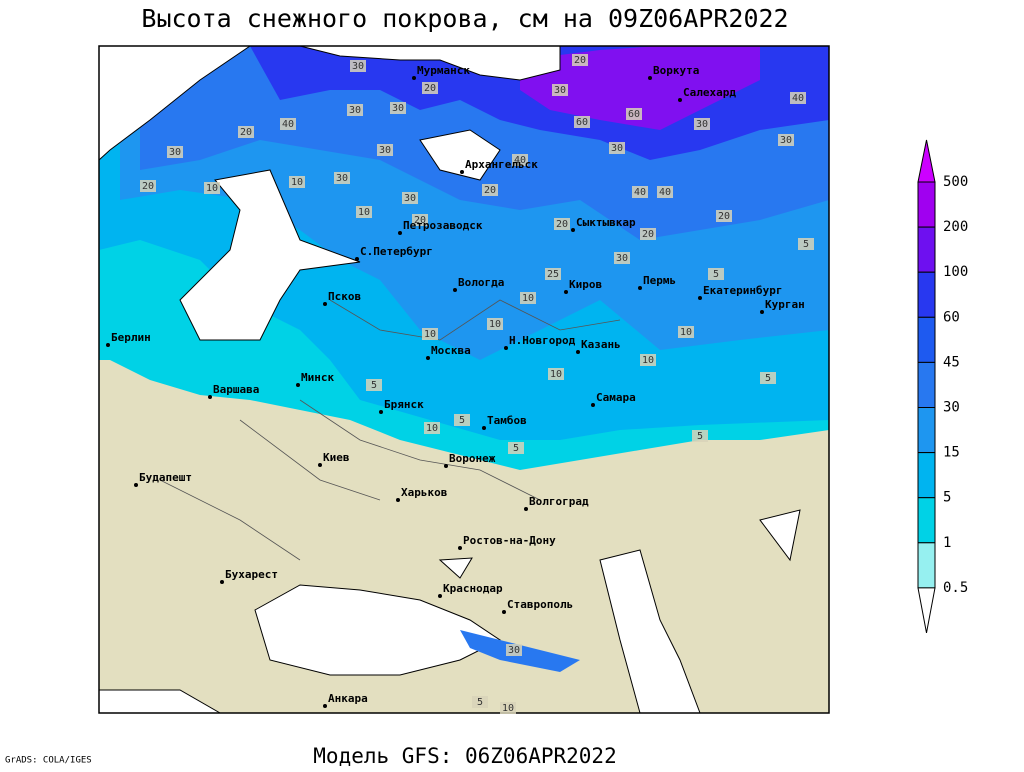 The width and height of the screenshot is (1024, 772). Describe the element at coordinates (443, 225) in the screenshot. I see `city-label: Петрозаводск` at that location.